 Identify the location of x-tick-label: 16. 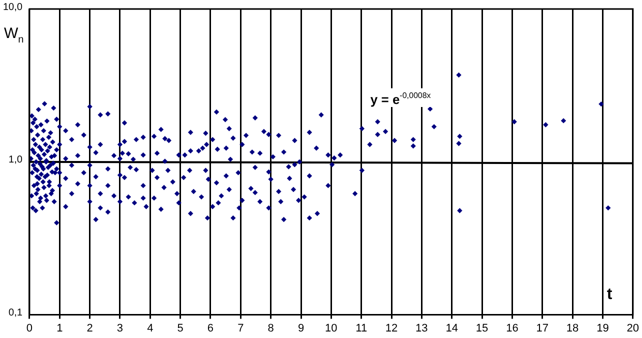
(512, 328).